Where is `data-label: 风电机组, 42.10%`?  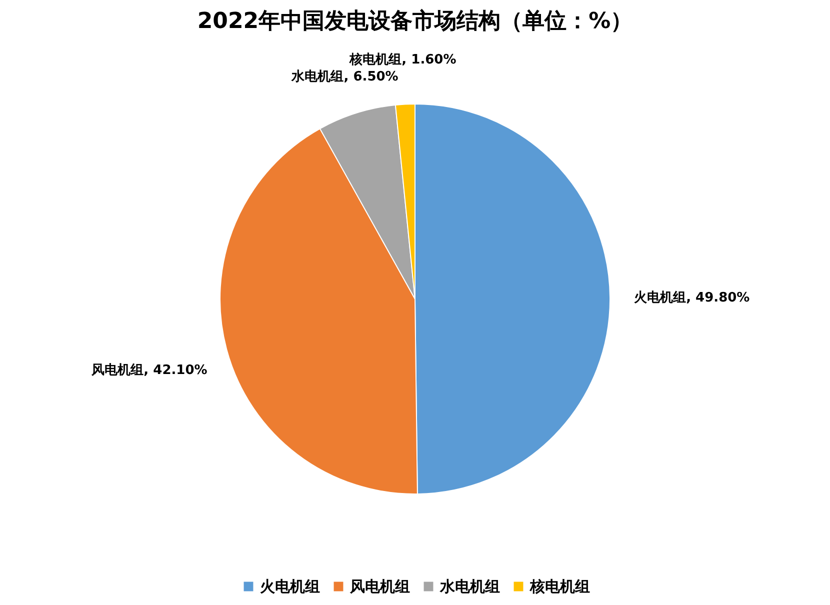 data-label: 风电机组, 42.10% is located at coordinates (149, 370).